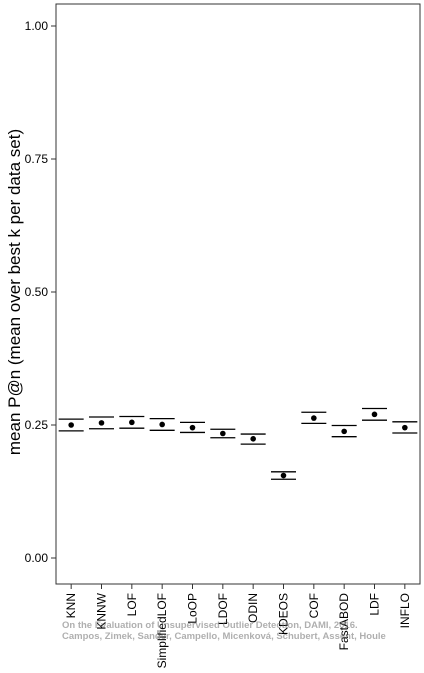  I want to click on y-tick-label: 0.50, so click(37, 292).